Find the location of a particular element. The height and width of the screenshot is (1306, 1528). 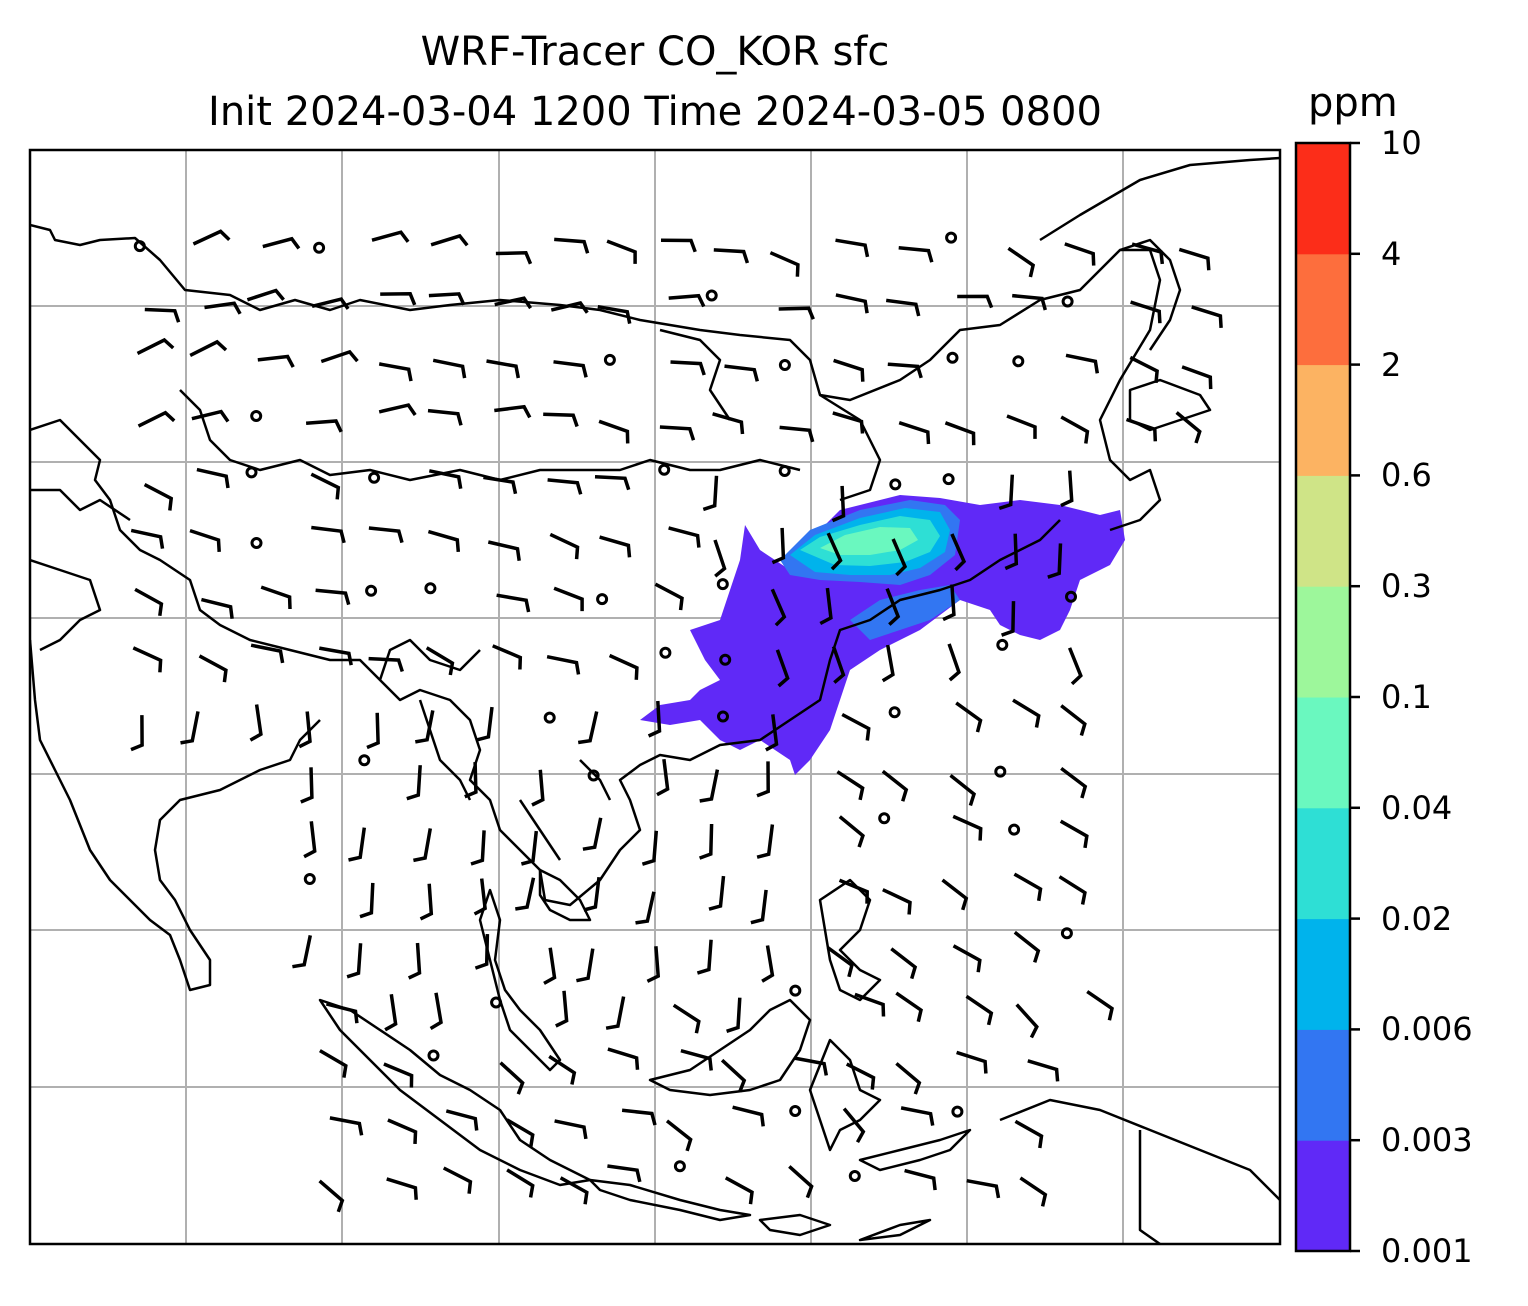

colorbar-tick-label: 0.001 is located at coordinates (1427, 1251).